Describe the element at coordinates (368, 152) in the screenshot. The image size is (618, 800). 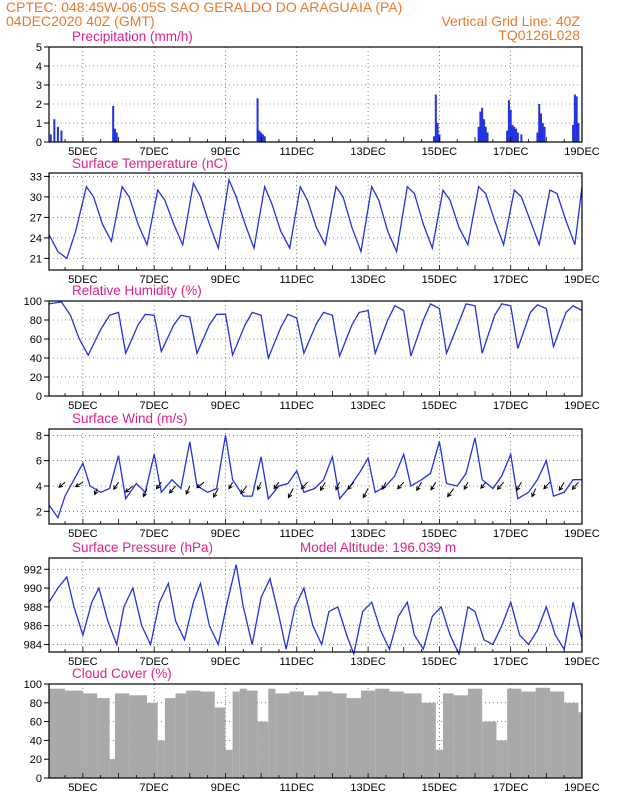
I see `precip-xtick-label: 13DEC` at that location.